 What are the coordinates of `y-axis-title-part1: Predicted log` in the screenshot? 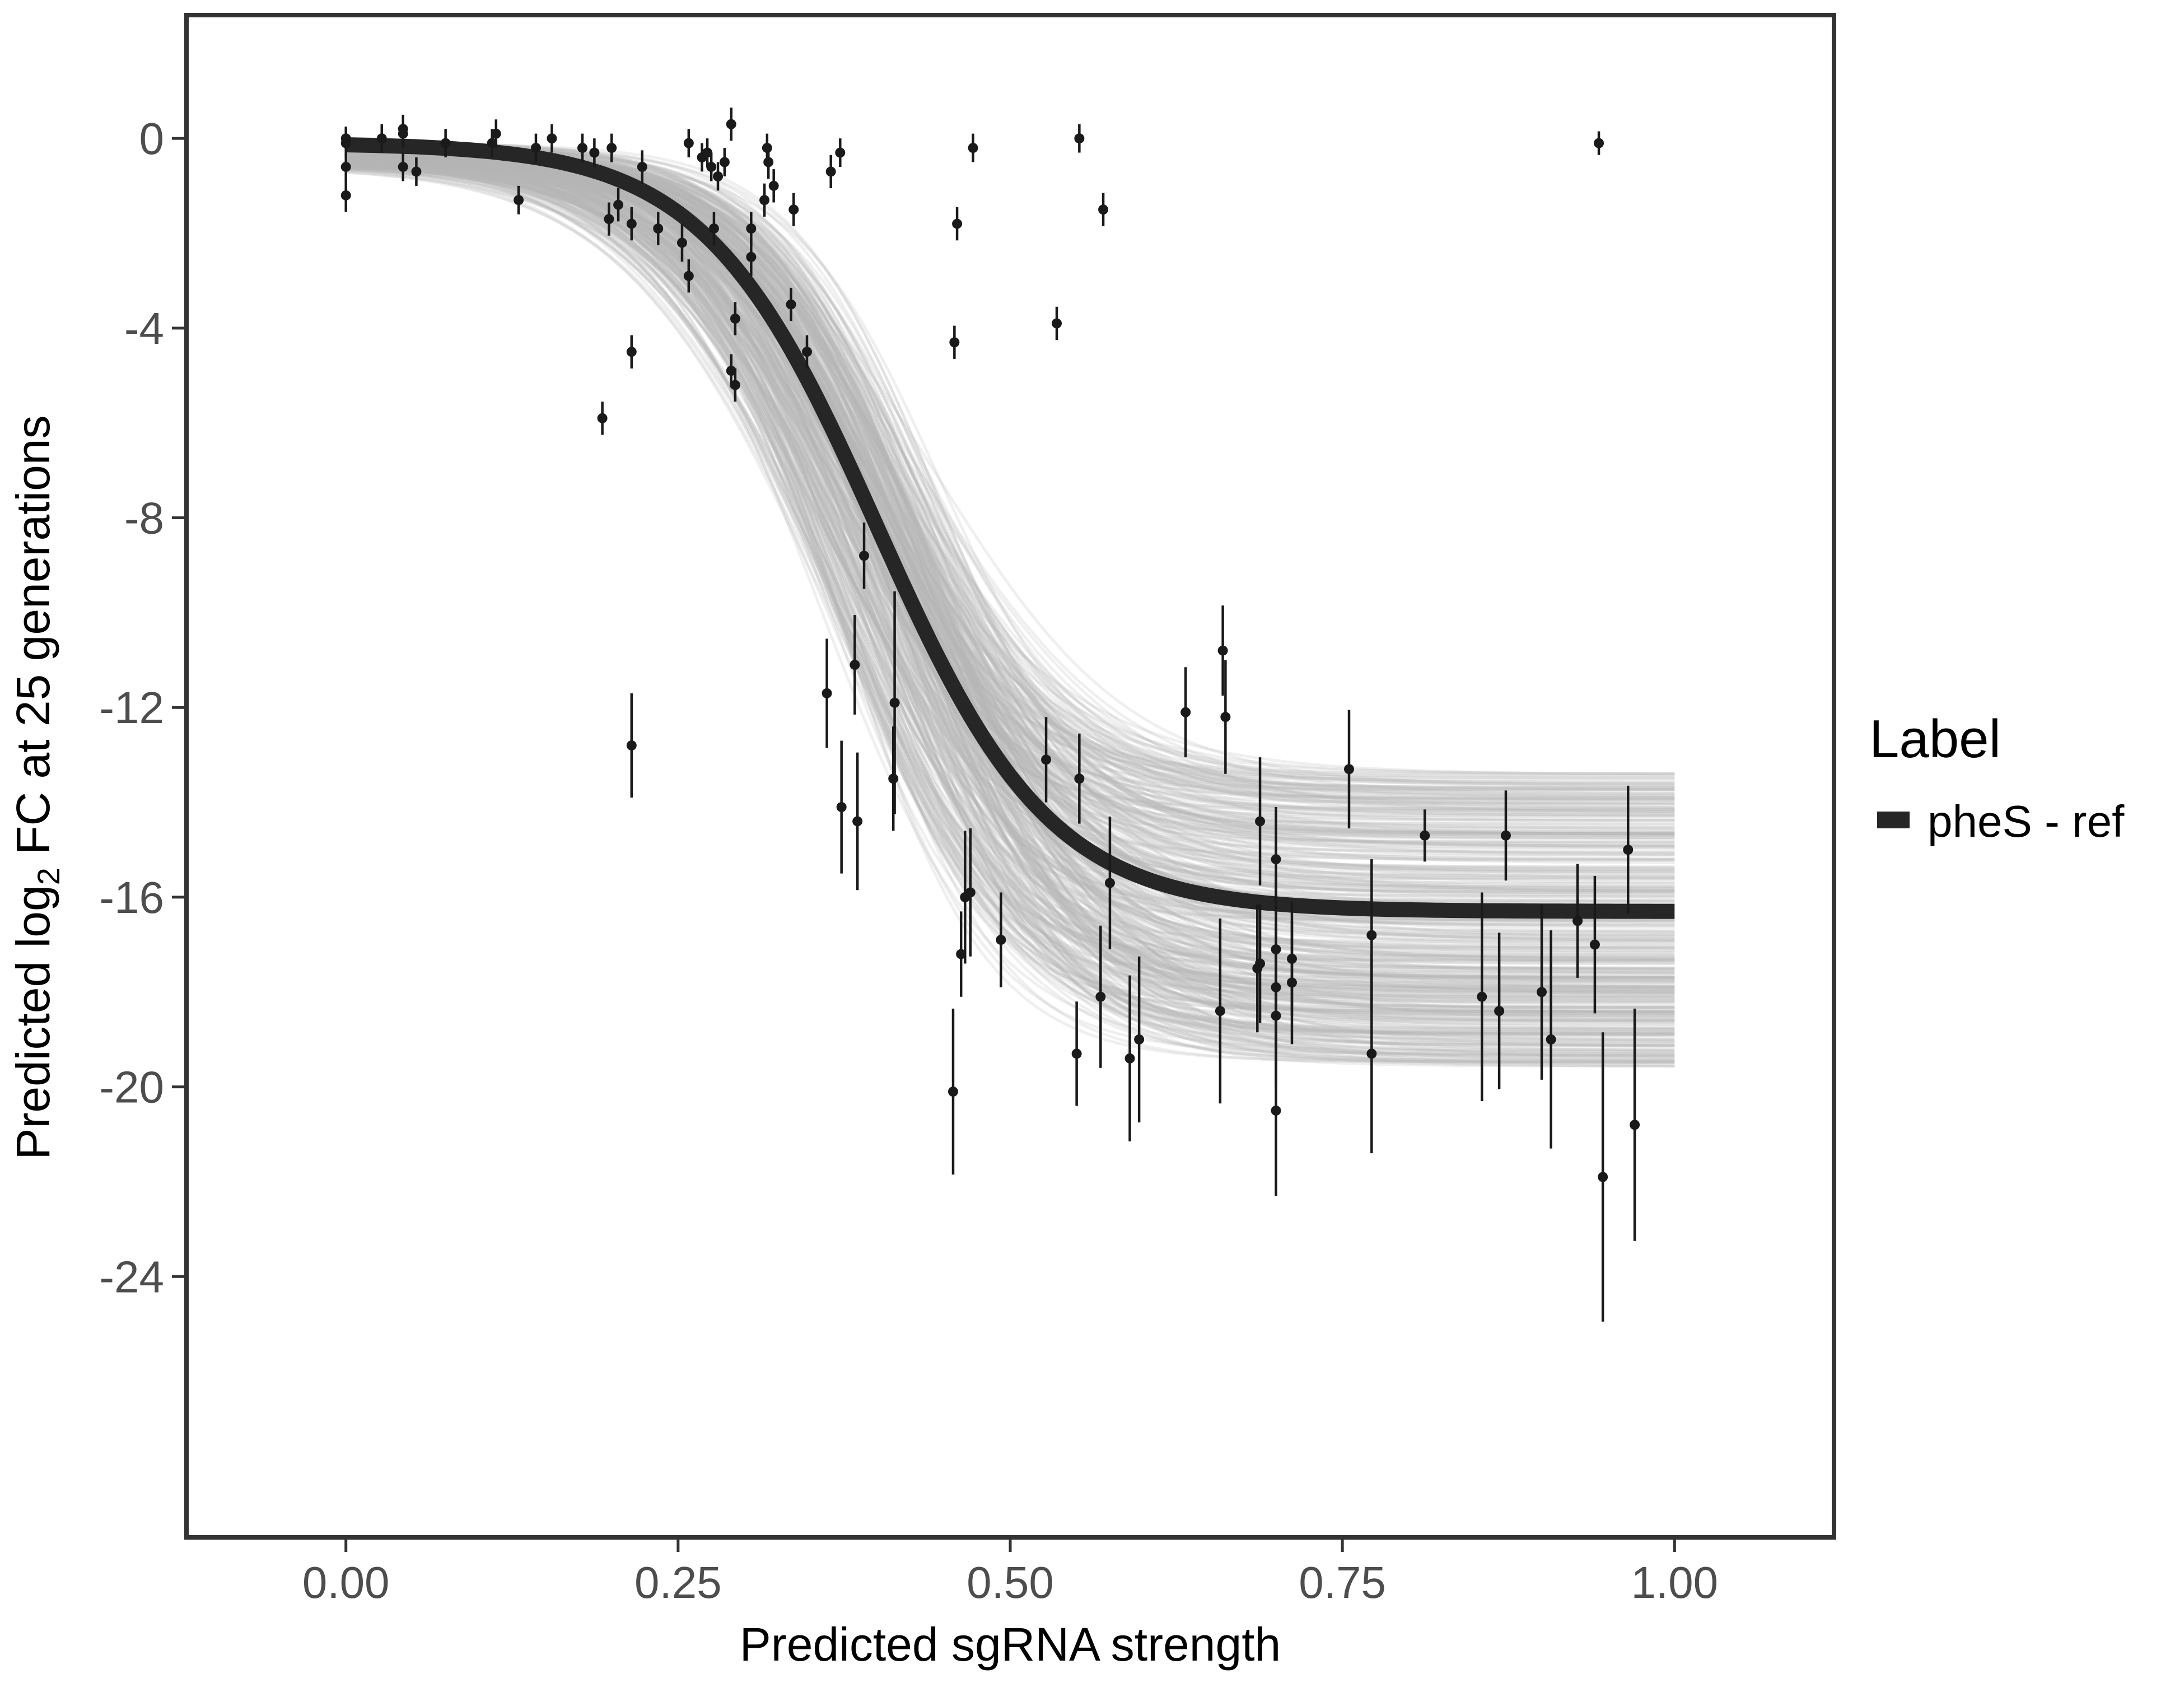 It's located at (33, 1022).